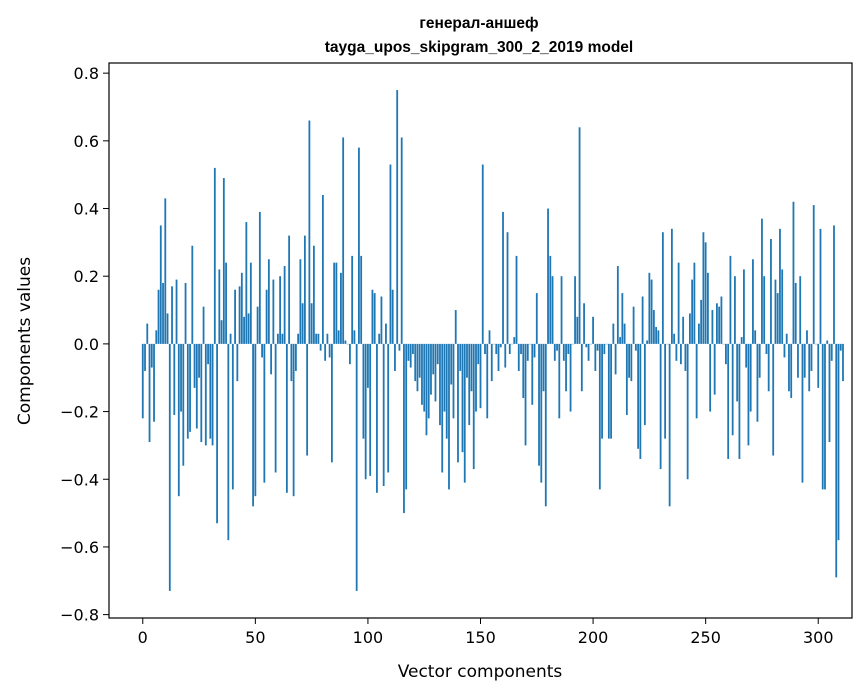  Describe the element at coordinates (480, 637) in the screenshot. I see `x-tick-label: 150` at that location.